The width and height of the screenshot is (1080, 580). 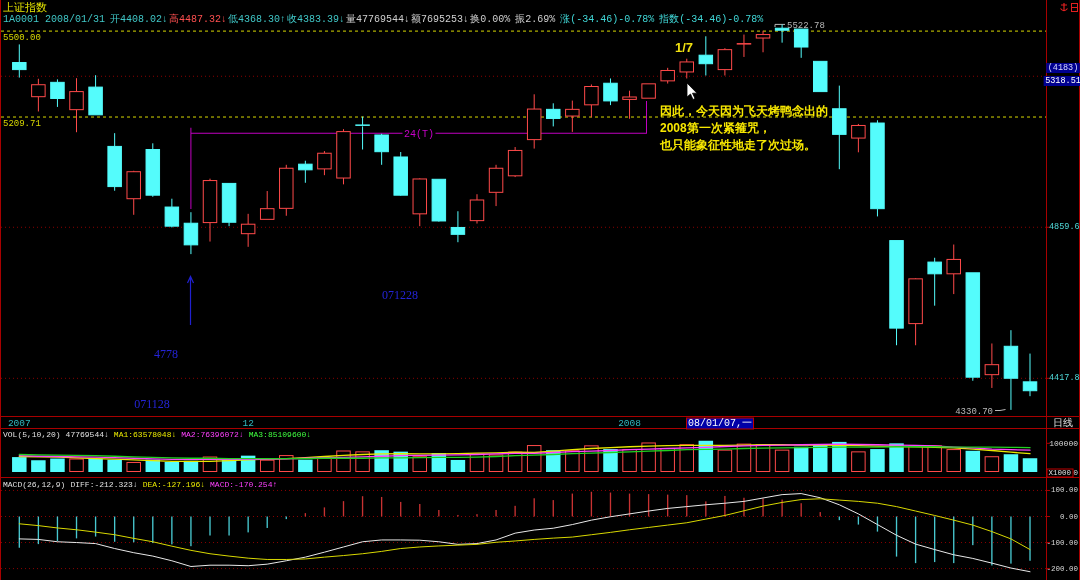 What do you see at coordinates (419, 134) in the screenshot?
I see `annotation: 24(T)` at bounding box center [419, 134].